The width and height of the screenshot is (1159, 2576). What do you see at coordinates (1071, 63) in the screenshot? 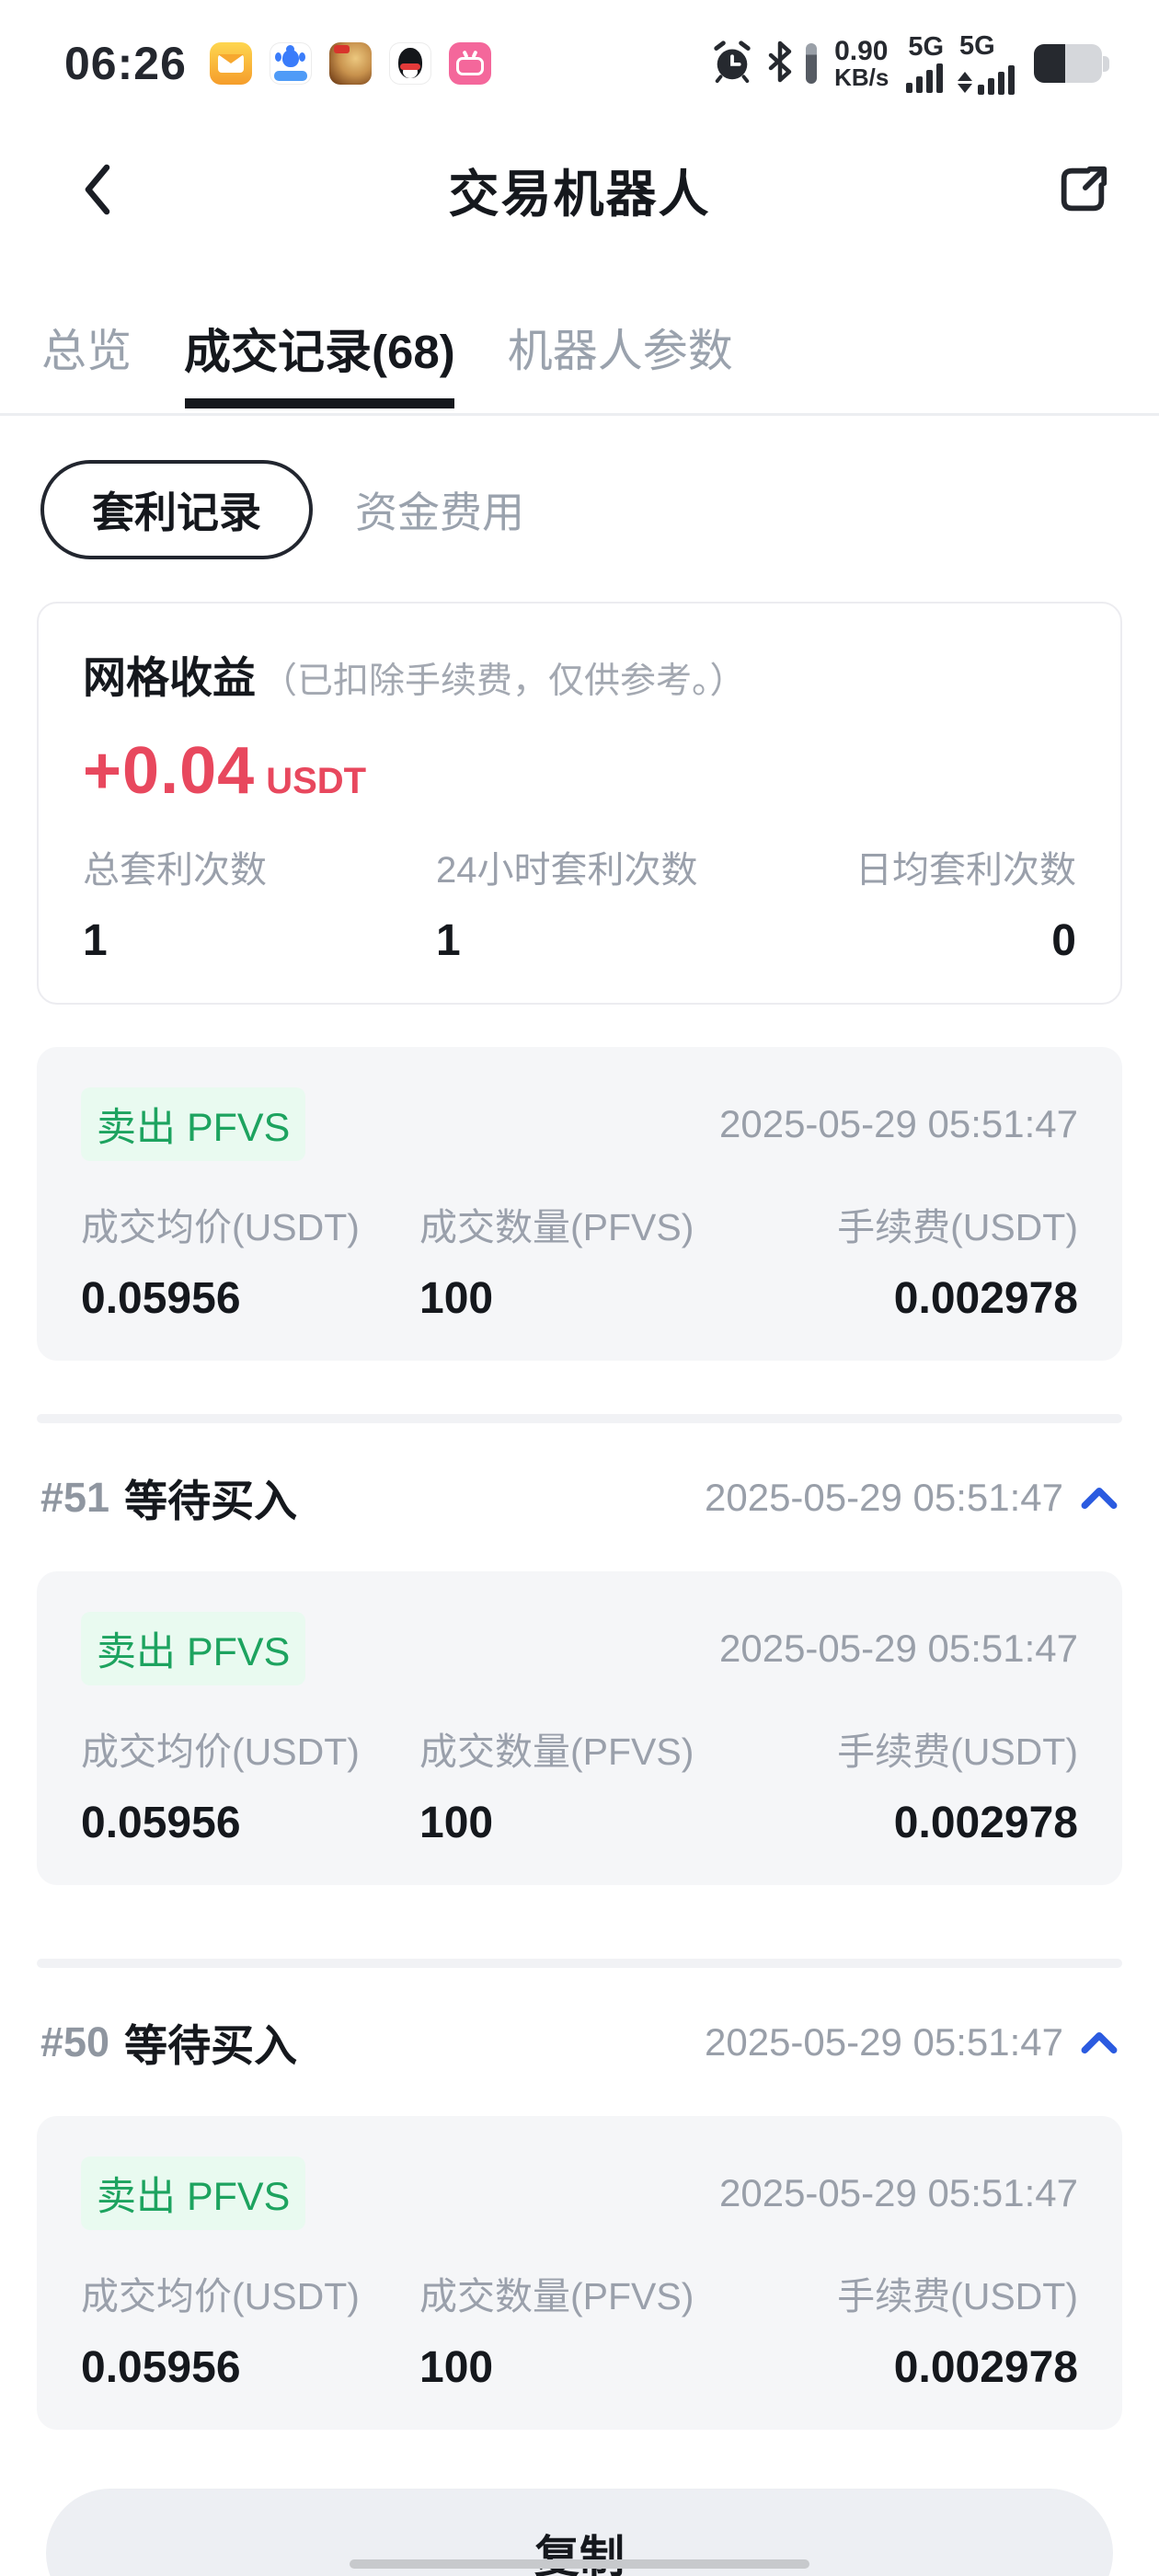
I see `battery-icon` at bounding box center [1071, 63].